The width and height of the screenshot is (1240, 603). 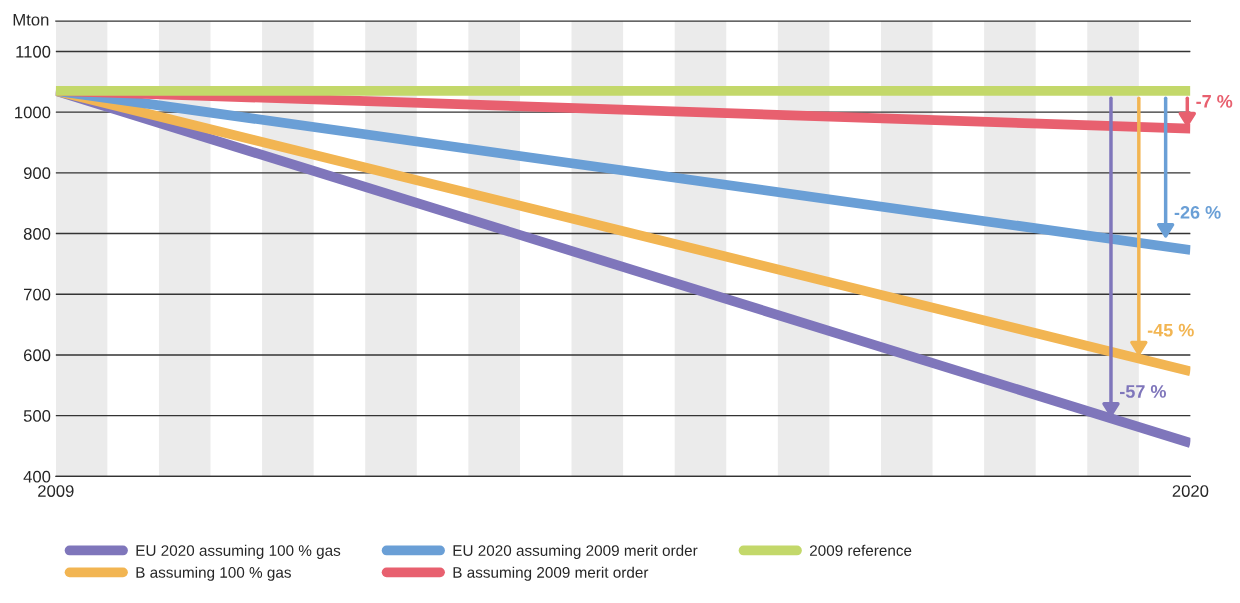 I want to click on y-tick-label: 900, so click(x=37, y=173).